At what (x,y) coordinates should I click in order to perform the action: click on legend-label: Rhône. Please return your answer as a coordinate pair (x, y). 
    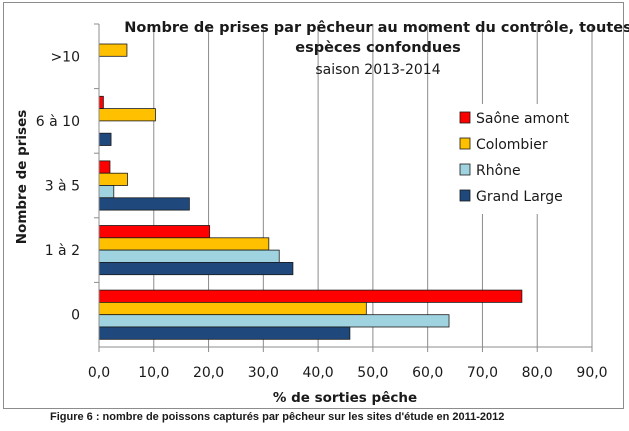
    Looking at the image, I should click on (498, 171).